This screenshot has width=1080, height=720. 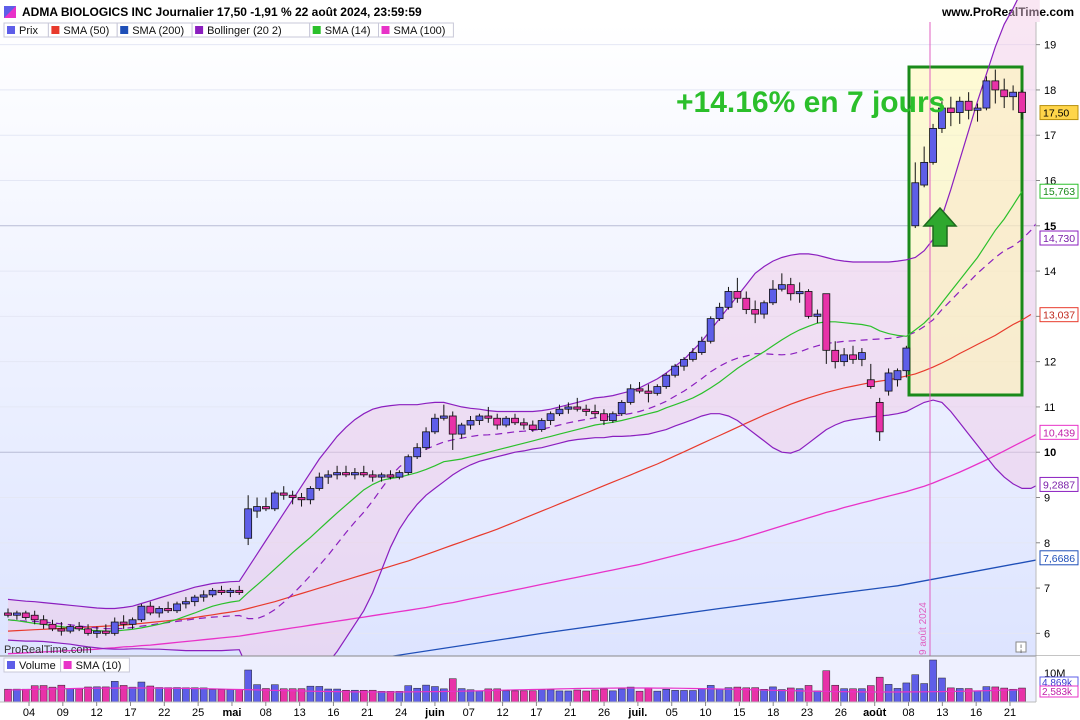 I want to click on header-bar, so click(x=540, y=11).